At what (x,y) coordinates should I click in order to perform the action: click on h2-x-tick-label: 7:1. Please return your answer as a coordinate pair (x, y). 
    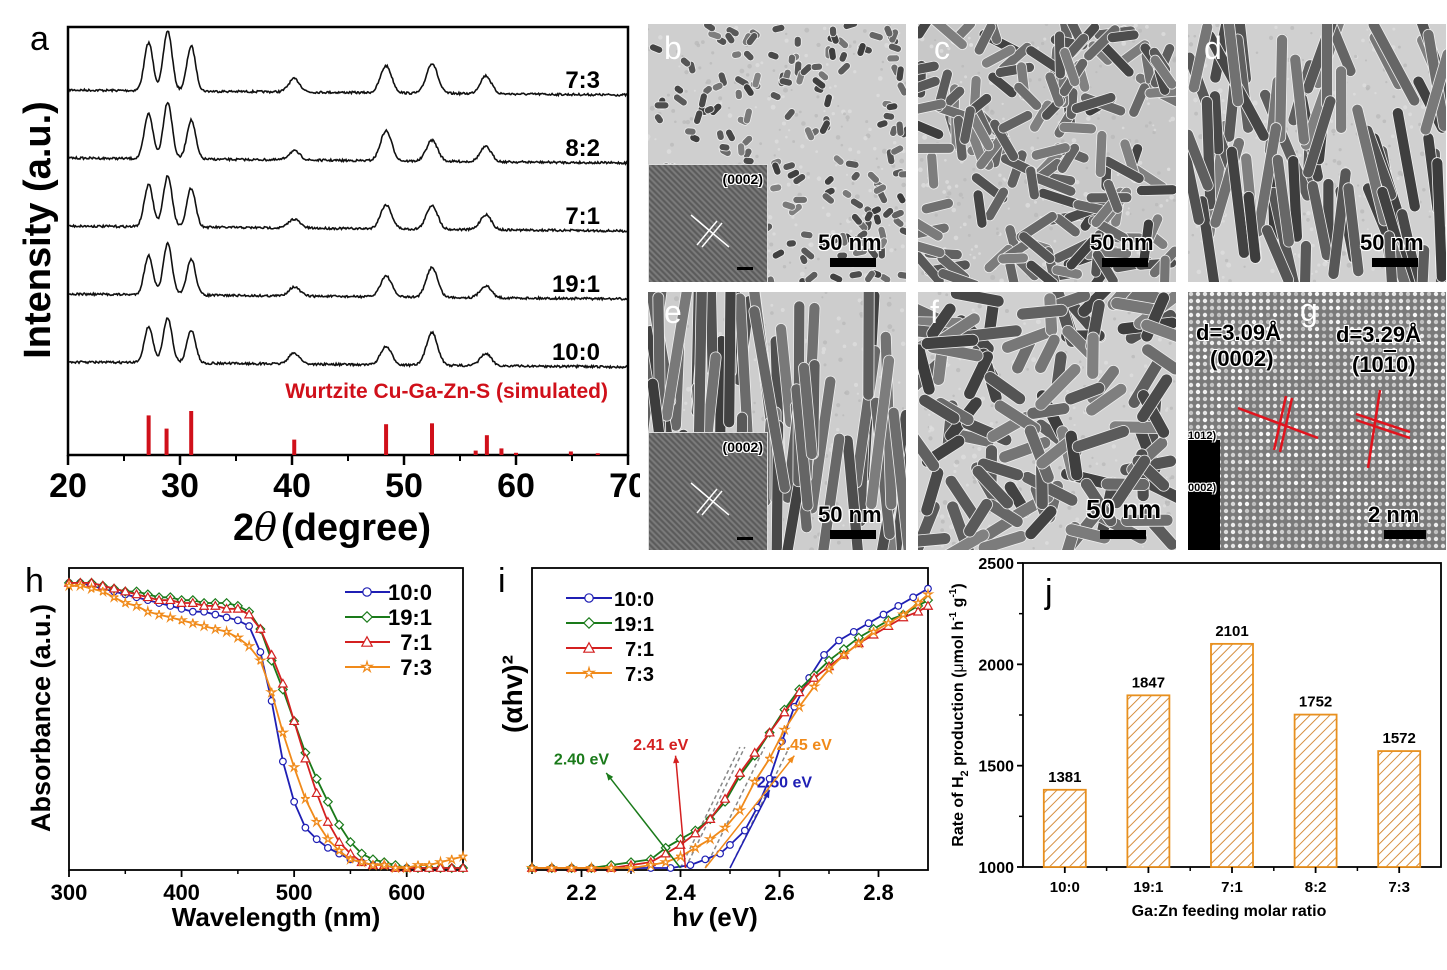
    Looking at the image, I should click on (1232, 887).